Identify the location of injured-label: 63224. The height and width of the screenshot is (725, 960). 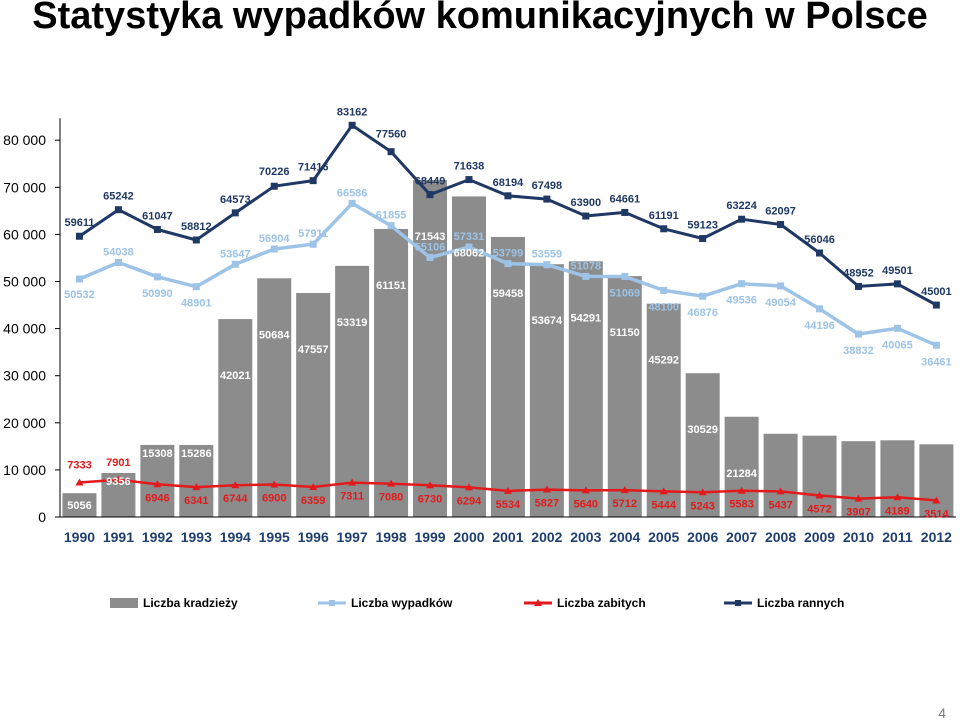
(741, 206).